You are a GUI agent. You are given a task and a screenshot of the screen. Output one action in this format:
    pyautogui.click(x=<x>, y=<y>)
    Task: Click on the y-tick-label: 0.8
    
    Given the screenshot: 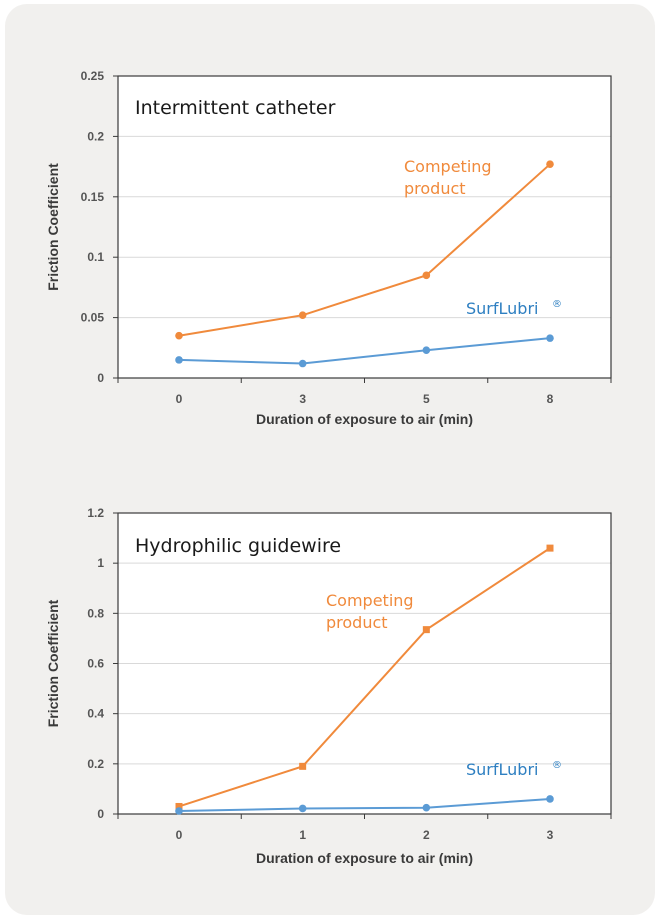 What is the action you would take?
    pyautogui.click(x=95, y=613)
    